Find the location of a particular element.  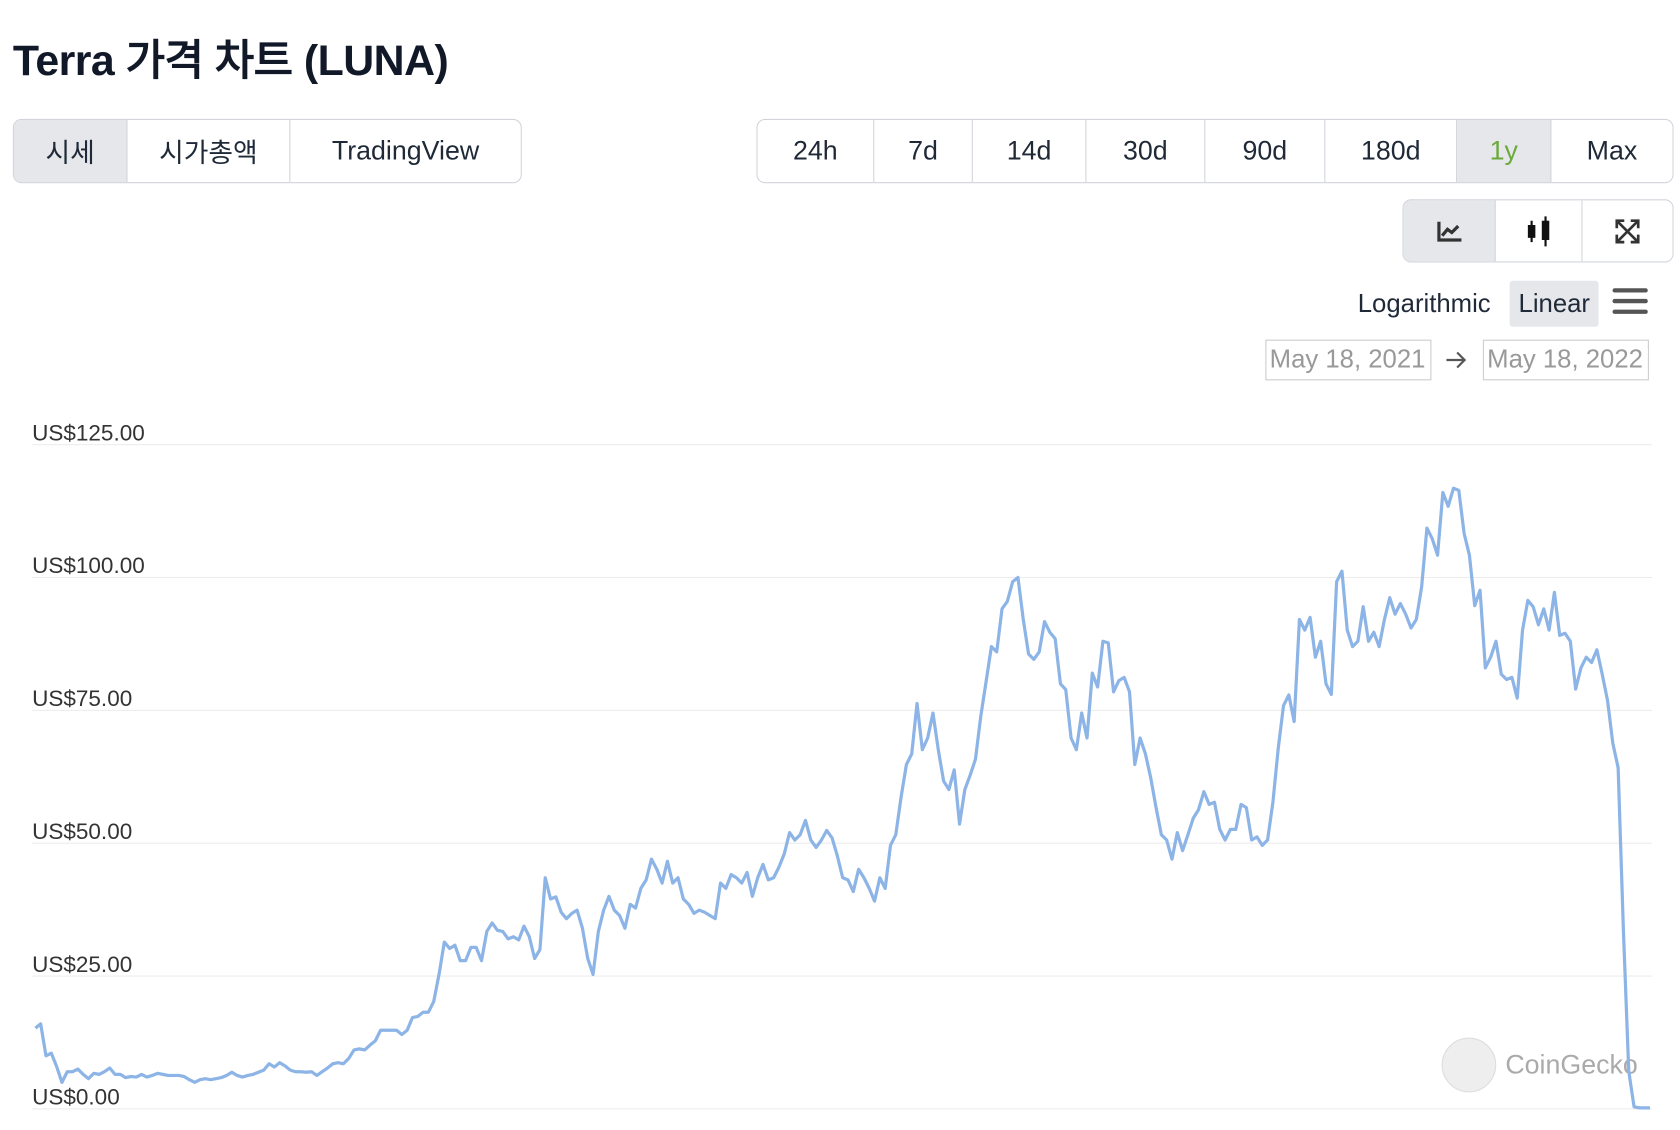

range-button: 7d is located at coordinates (923, 151).